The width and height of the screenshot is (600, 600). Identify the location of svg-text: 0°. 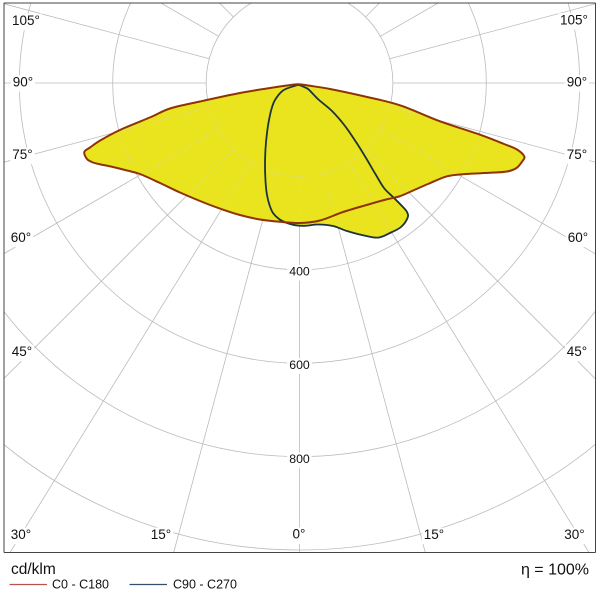
(299, 534).